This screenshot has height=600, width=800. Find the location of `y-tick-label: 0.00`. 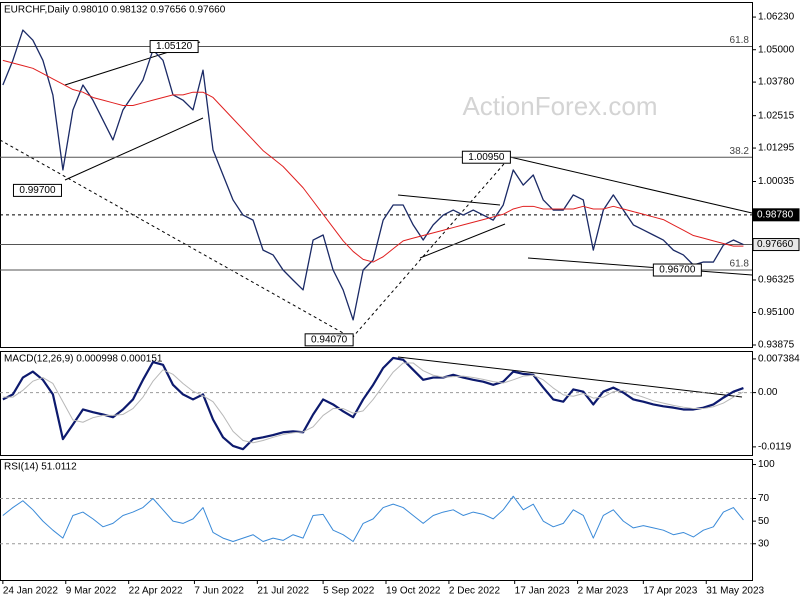

y-tick-label: 0.00 is located at coordinates (768, 392).